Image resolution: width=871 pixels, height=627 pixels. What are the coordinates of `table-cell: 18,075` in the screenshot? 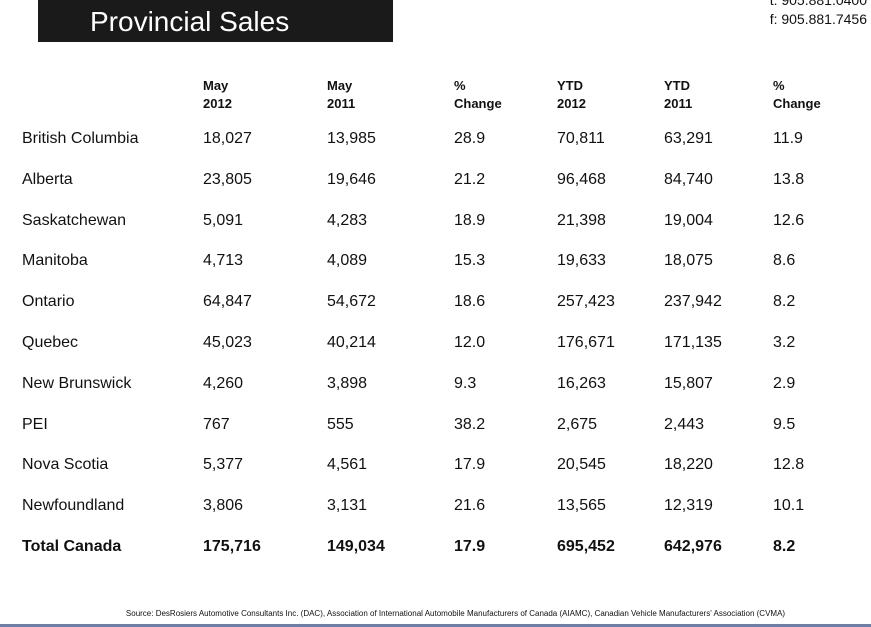 It's located at (688, 261).